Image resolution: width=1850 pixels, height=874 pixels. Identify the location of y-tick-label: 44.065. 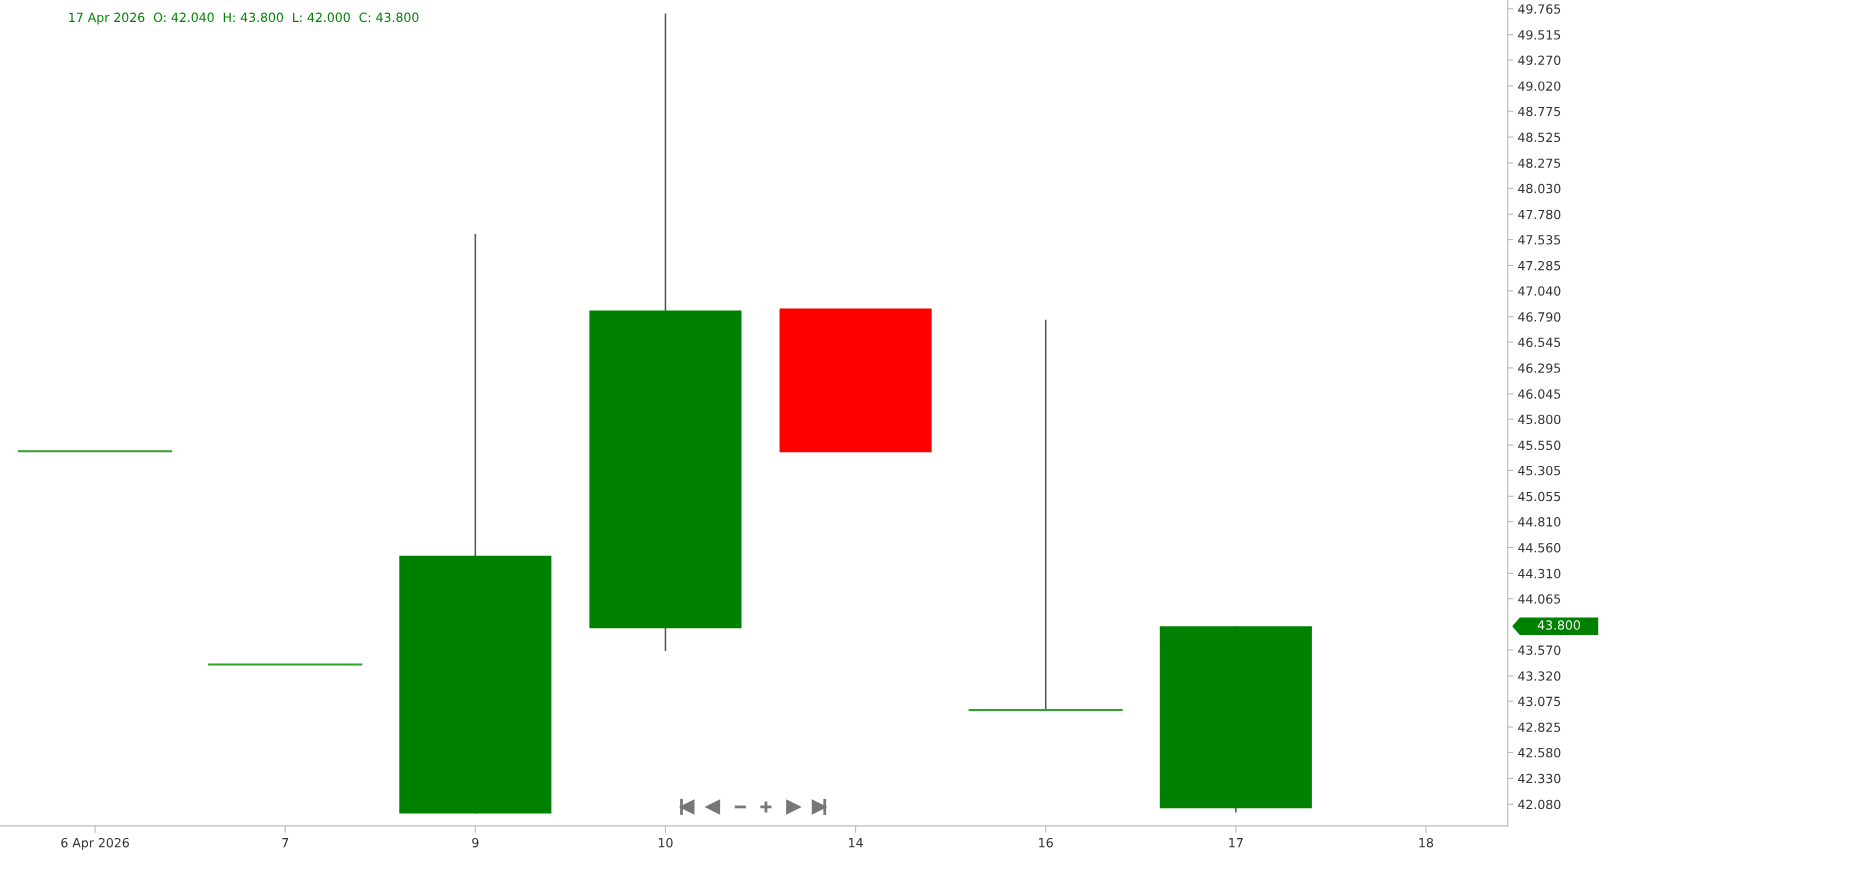
(1539, 599).